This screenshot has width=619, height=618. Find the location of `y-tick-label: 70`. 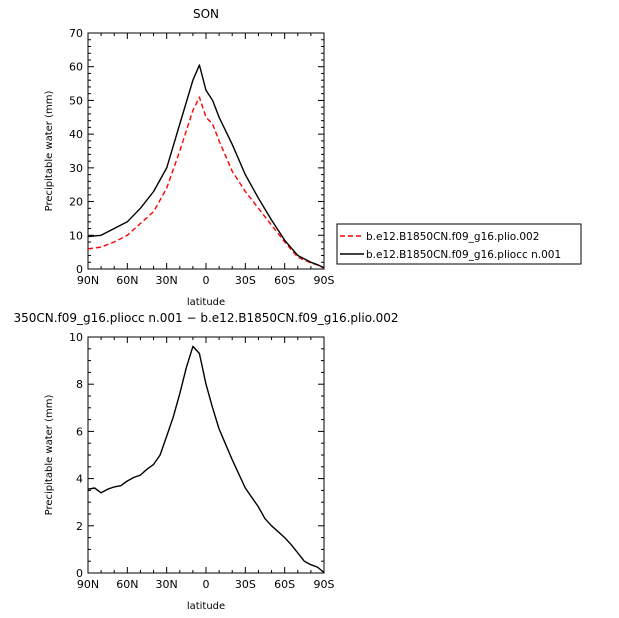

y-tick-label: 70 is located at coordinates (76, 33).